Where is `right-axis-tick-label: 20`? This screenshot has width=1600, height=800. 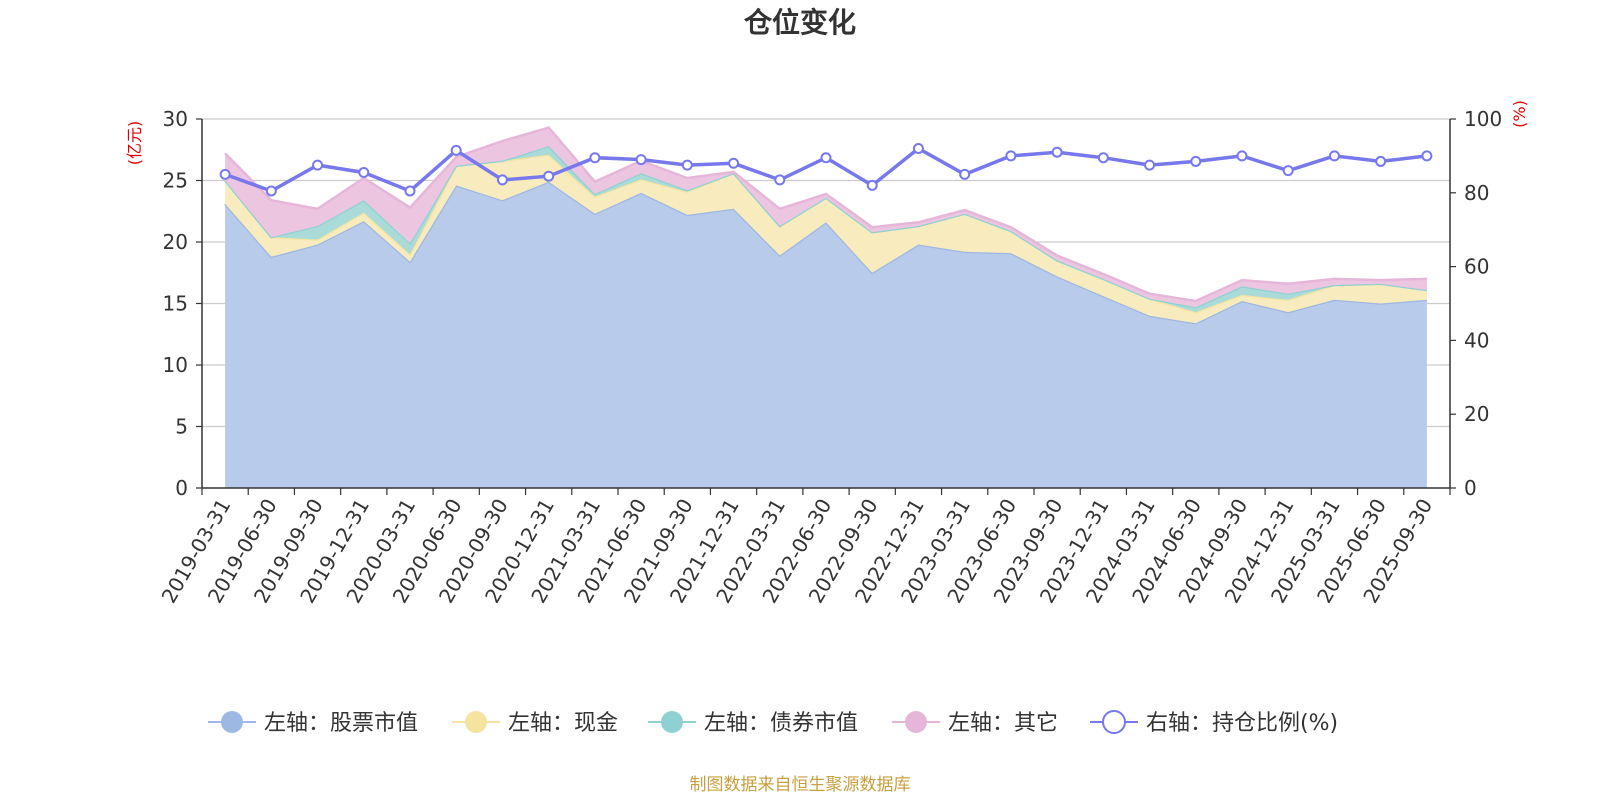
right-axis-tick-label: 20 is located at coordinates (1476, 414).